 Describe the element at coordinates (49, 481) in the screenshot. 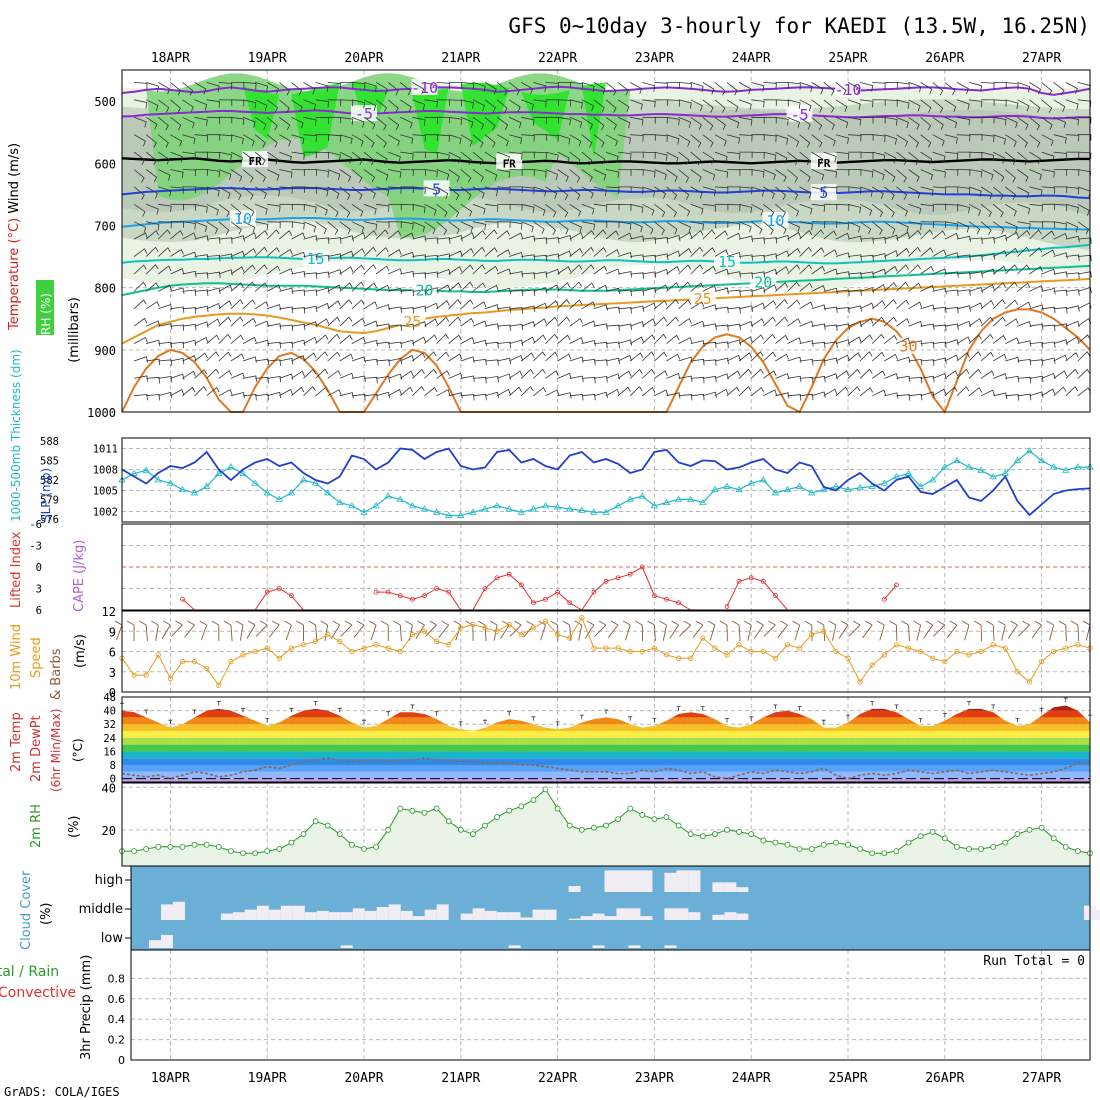

I see `thickness-tick: 582` at that location.